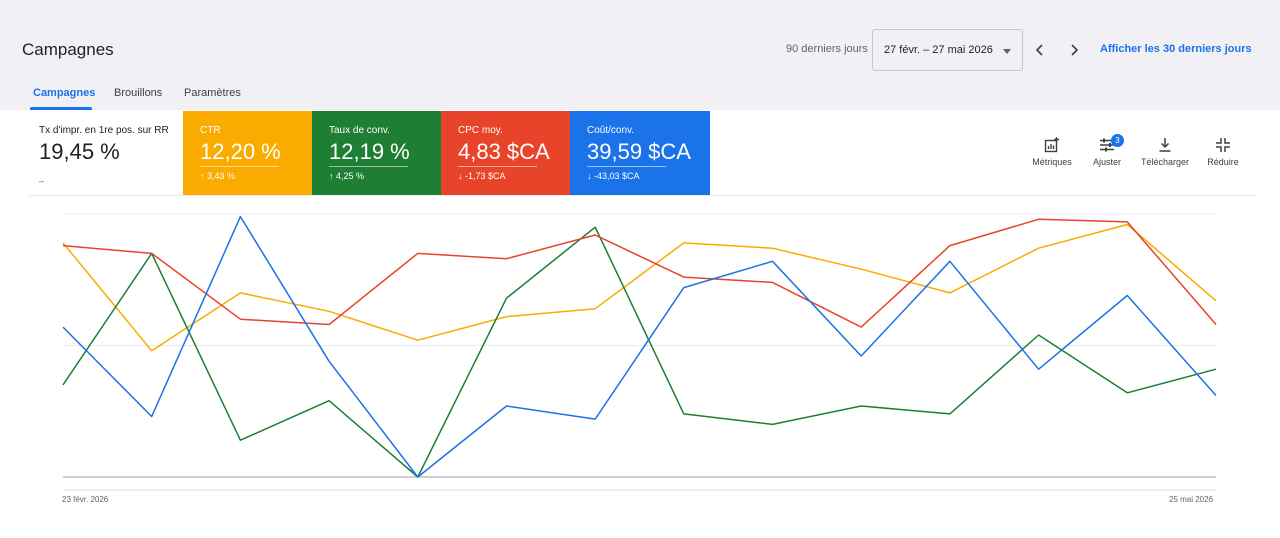 Image resolution: width=1280 pixels, height=538 pixels. I want to click on metric-card-conversion-rate: Taux de conv. 12,19 % ↑ 4,25 %, so click(376, 153).